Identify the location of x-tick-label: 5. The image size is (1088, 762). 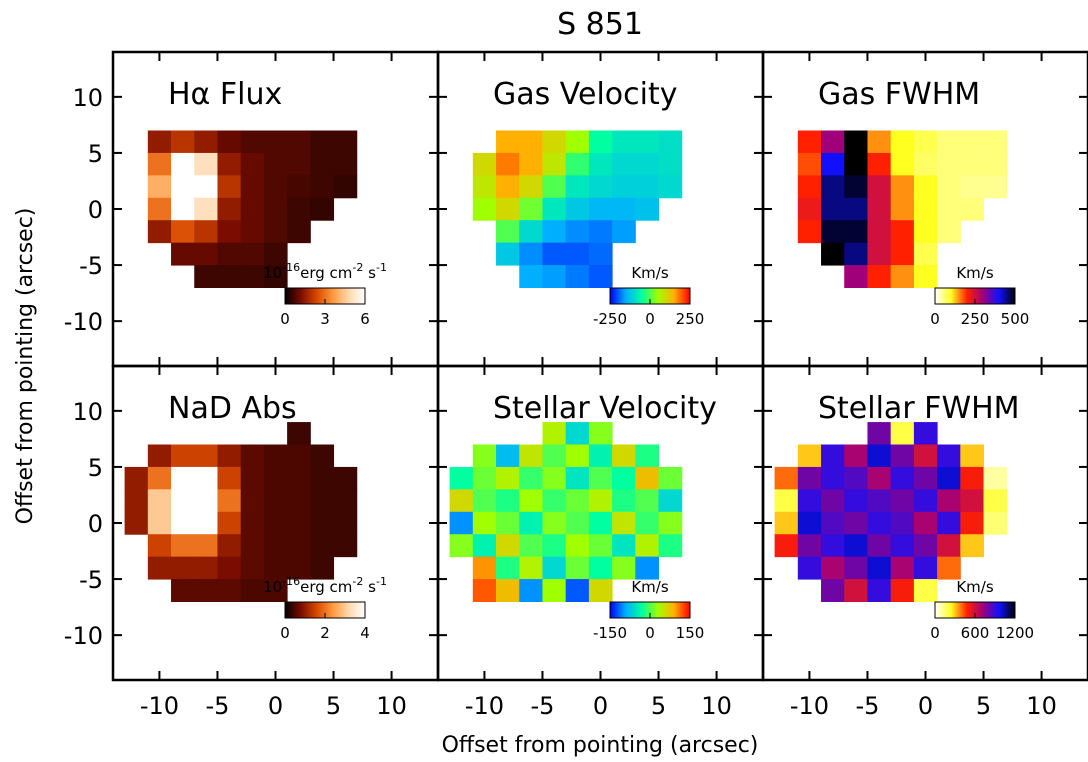
(983, 706).